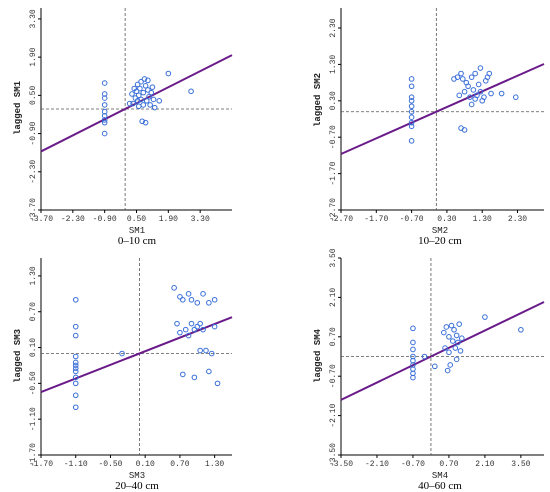 Image resolution: width=550 pixels, height=492 pixels. What do you see at coordinates (136, 219) in the screenshot?
I see `x-tick-label: 0.50` at bounding box center [136, 219].